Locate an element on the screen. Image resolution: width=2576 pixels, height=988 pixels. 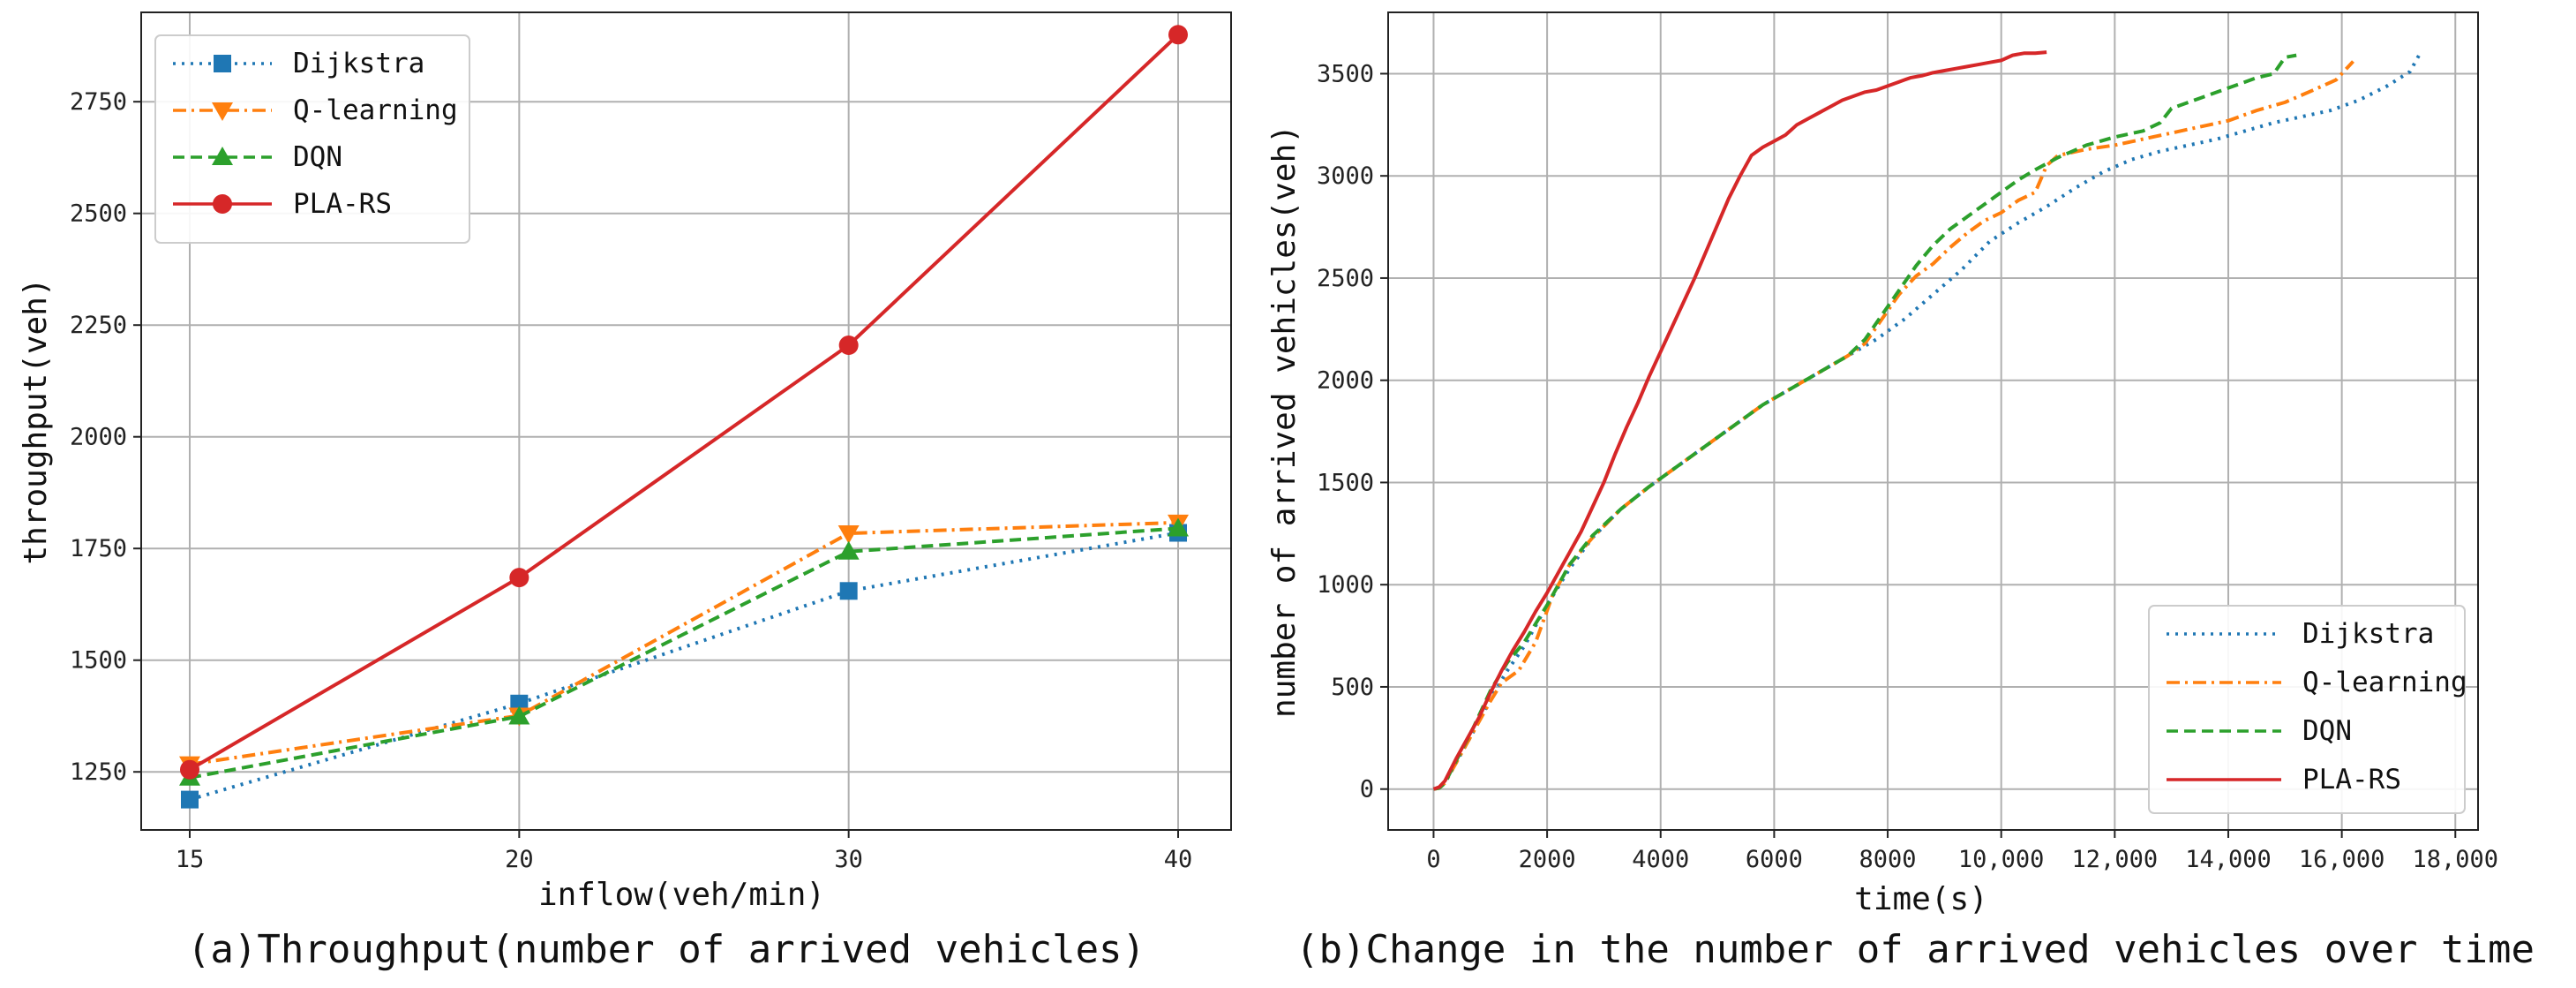
y-tick-label: 3500 is located at coordinates (1345, 73).